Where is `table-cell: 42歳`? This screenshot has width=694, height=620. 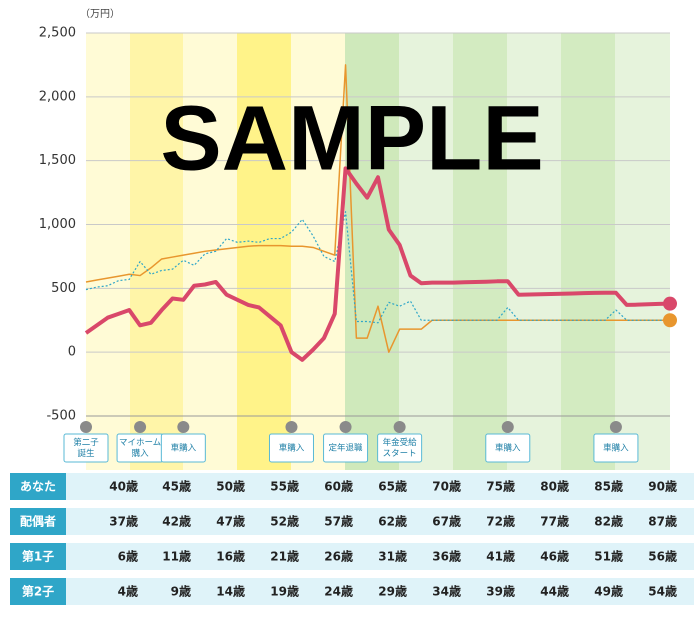 table-cell: 42歳 is located at coordinates (176, 521).